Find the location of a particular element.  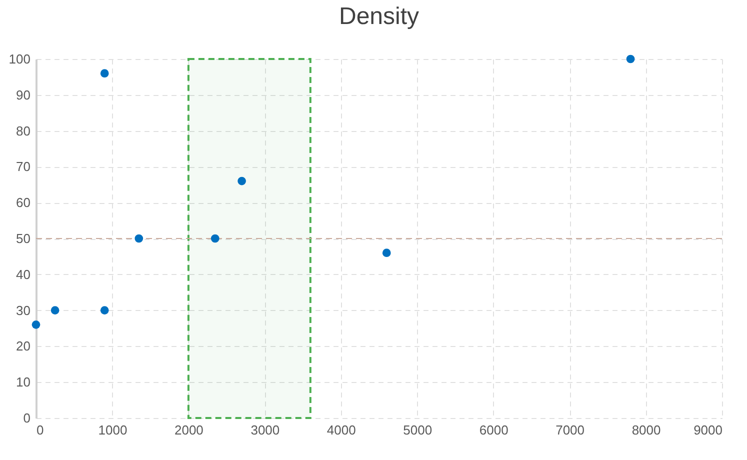

x-tick-label: 1000 is located at coordinates (113, 430).